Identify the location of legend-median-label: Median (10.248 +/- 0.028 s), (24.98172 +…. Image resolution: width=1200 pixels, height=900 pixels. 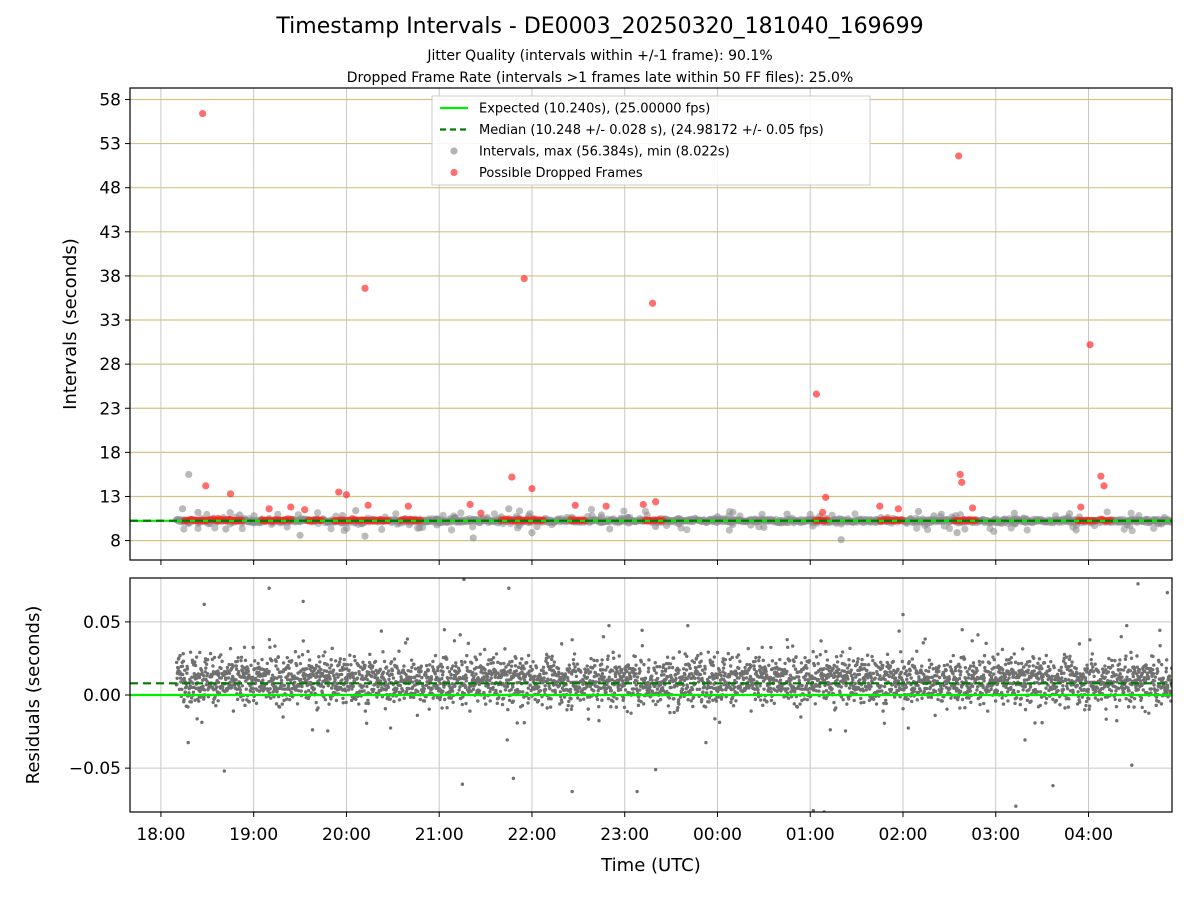
(651, 130).